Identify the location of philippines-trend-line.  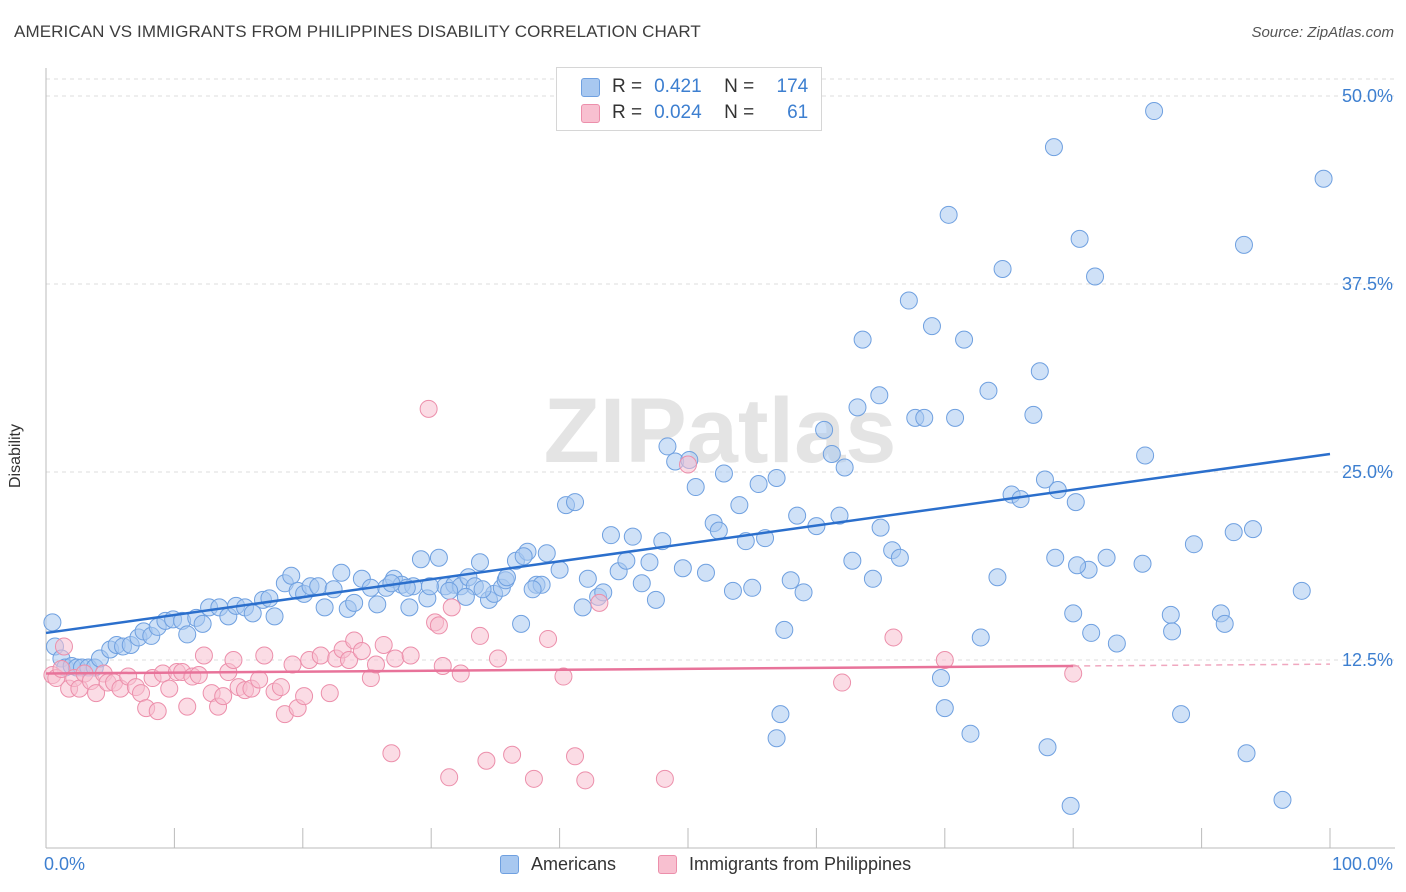
(559, 669).